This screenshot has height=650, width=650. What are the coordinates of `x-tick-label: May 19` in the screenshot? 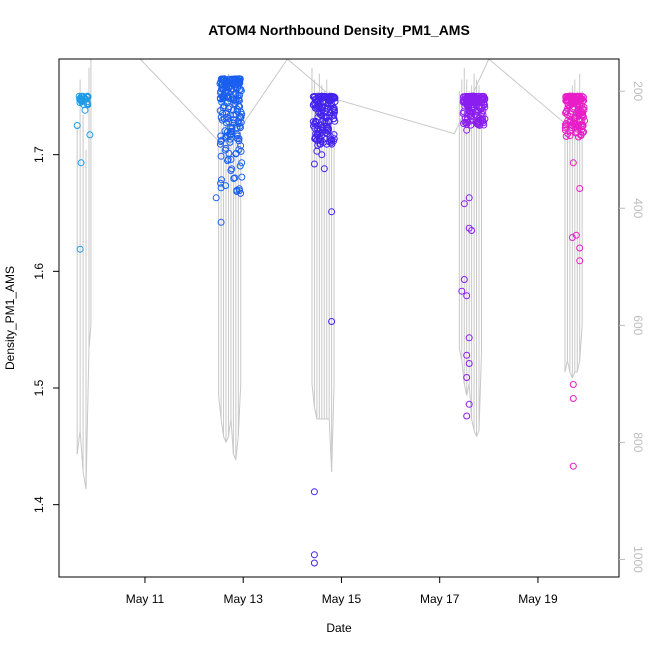 It's located at (538, 599).